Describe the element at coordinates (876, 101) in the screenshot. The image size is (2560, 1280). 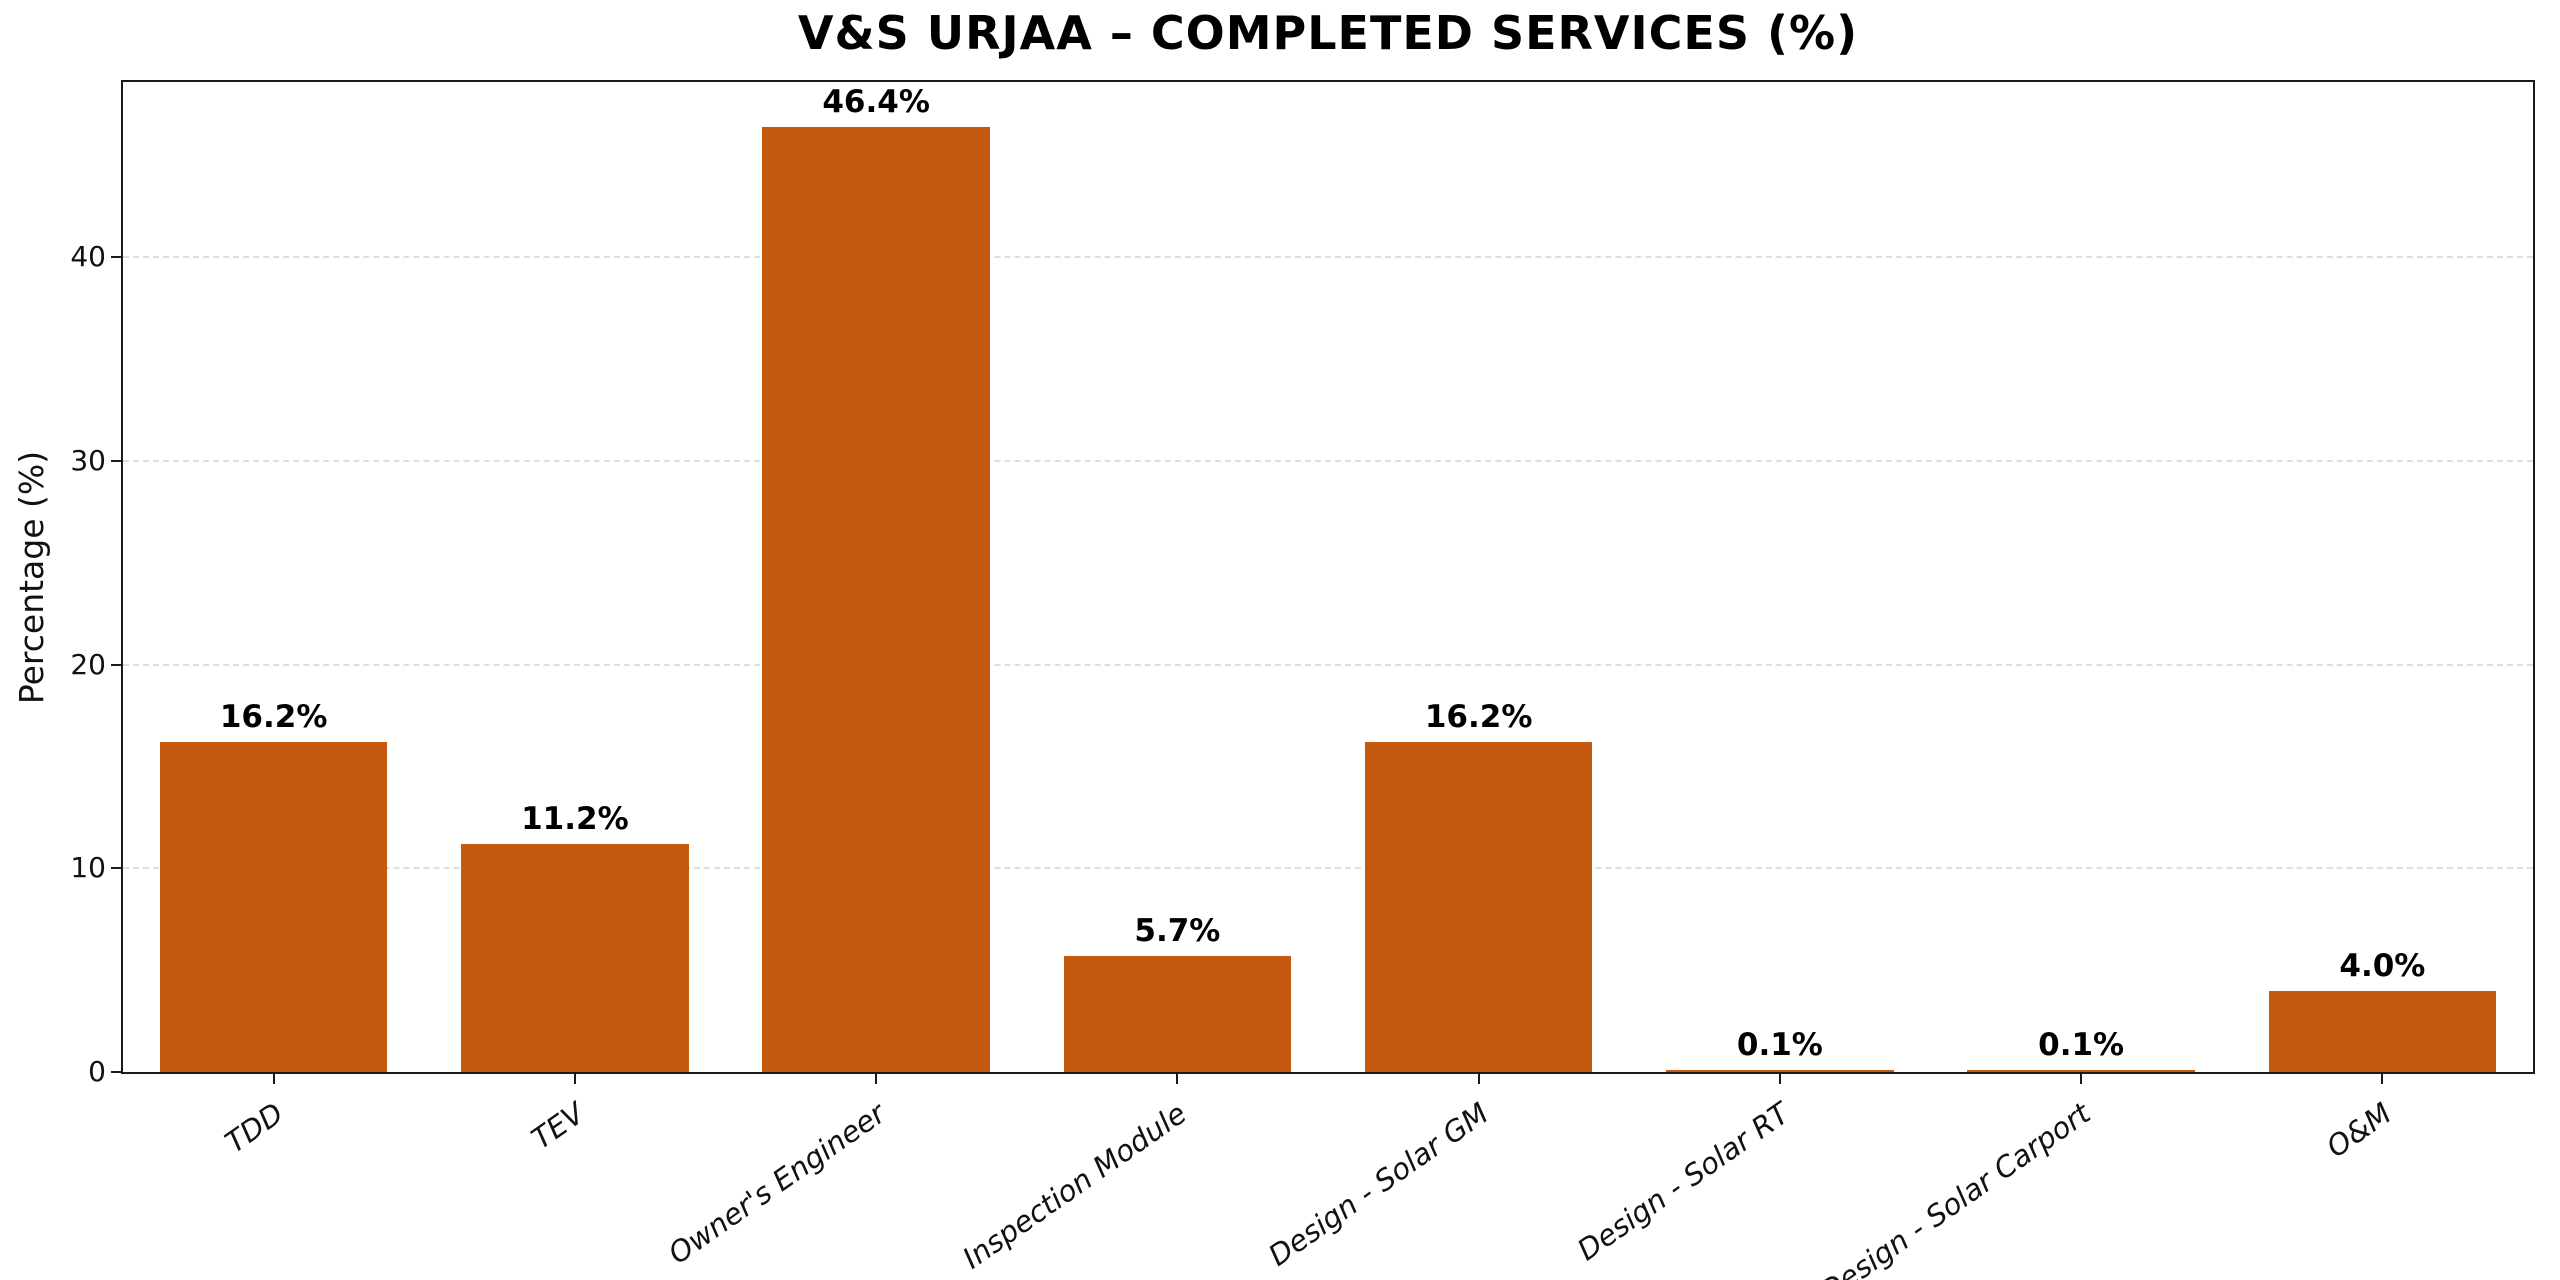
I see `bar-value-label-3: 46.4%` at that location.